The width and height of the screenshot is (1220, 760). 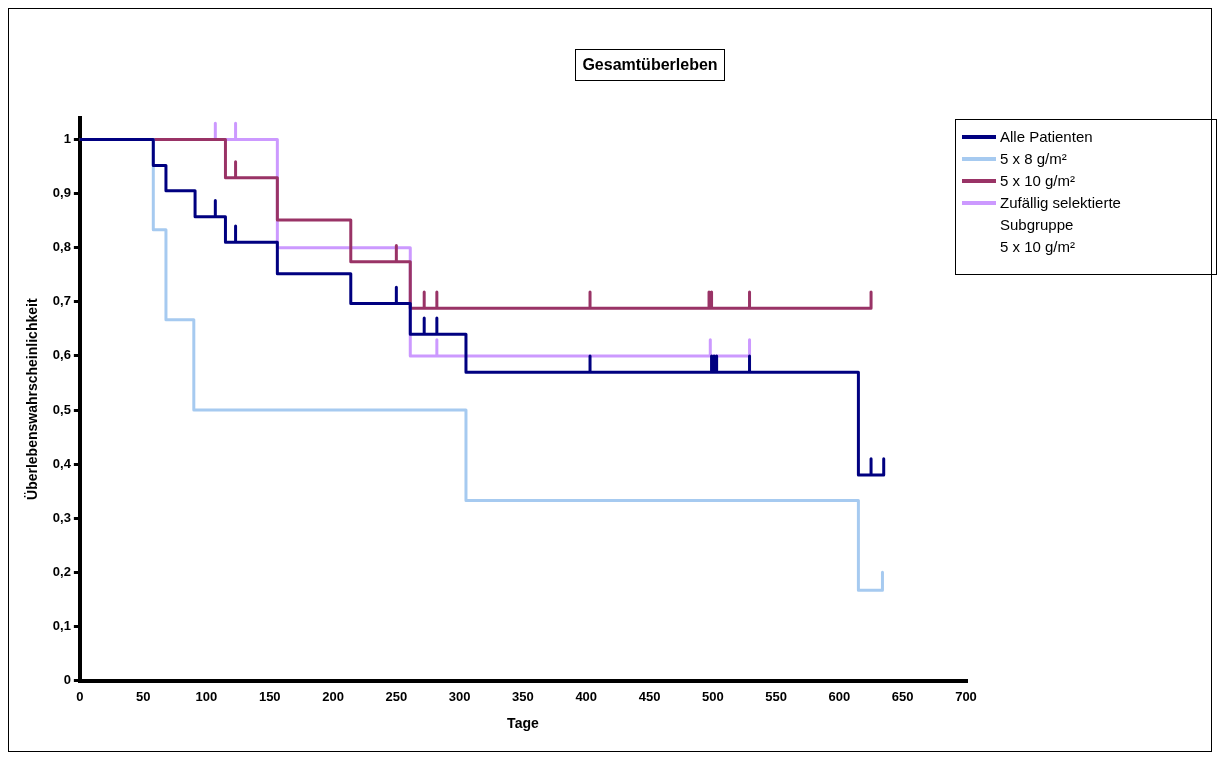 I want to click on x-tick-label: 250, so click(x=396, y=696).